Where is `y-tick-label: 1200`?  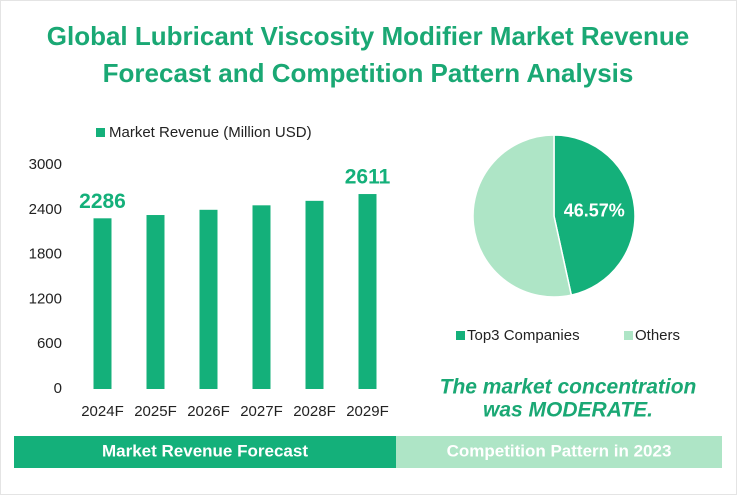 y-tick-label: 1200 is located at coordinates (45, 298).